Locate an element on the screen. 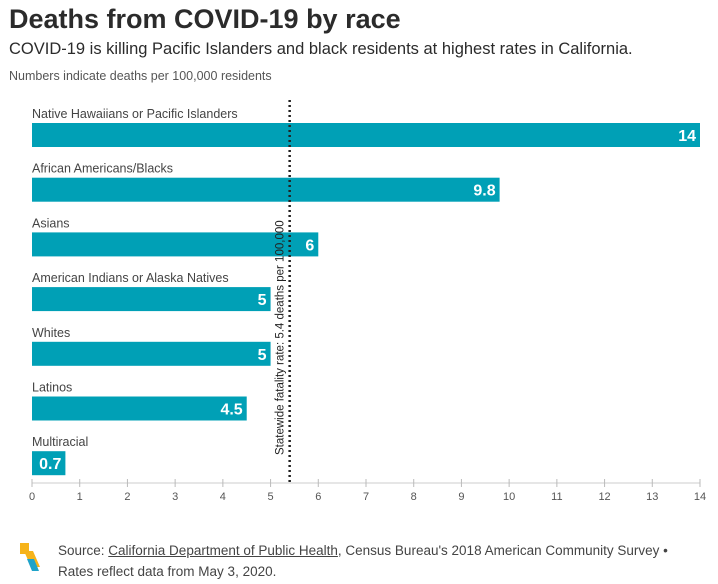 The image size is (718, 584). x-tick-label: 2 is located at coordinates (127, 497).